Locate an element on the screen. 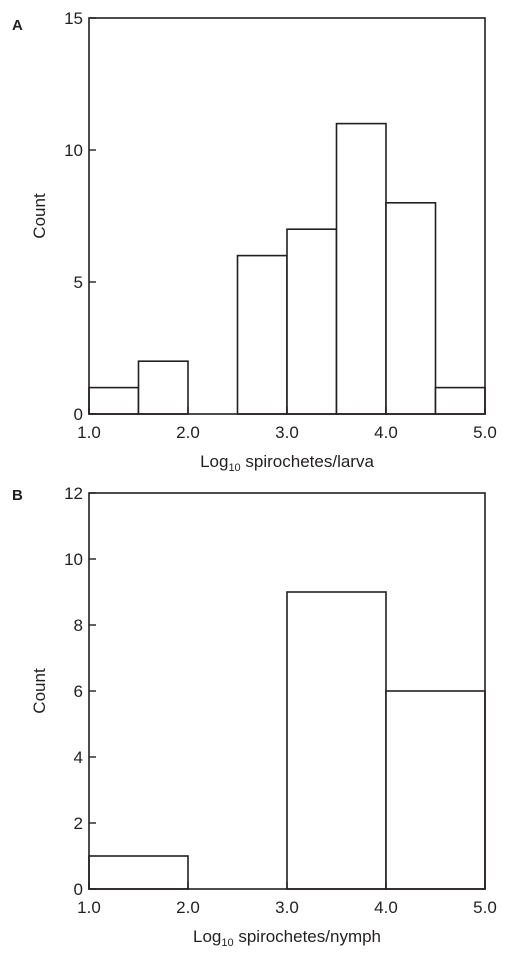 The height and width of the screenshot is (958, 518). panel-b-x-tick-label-2: 2.0 is located at coordinates (188, 907).